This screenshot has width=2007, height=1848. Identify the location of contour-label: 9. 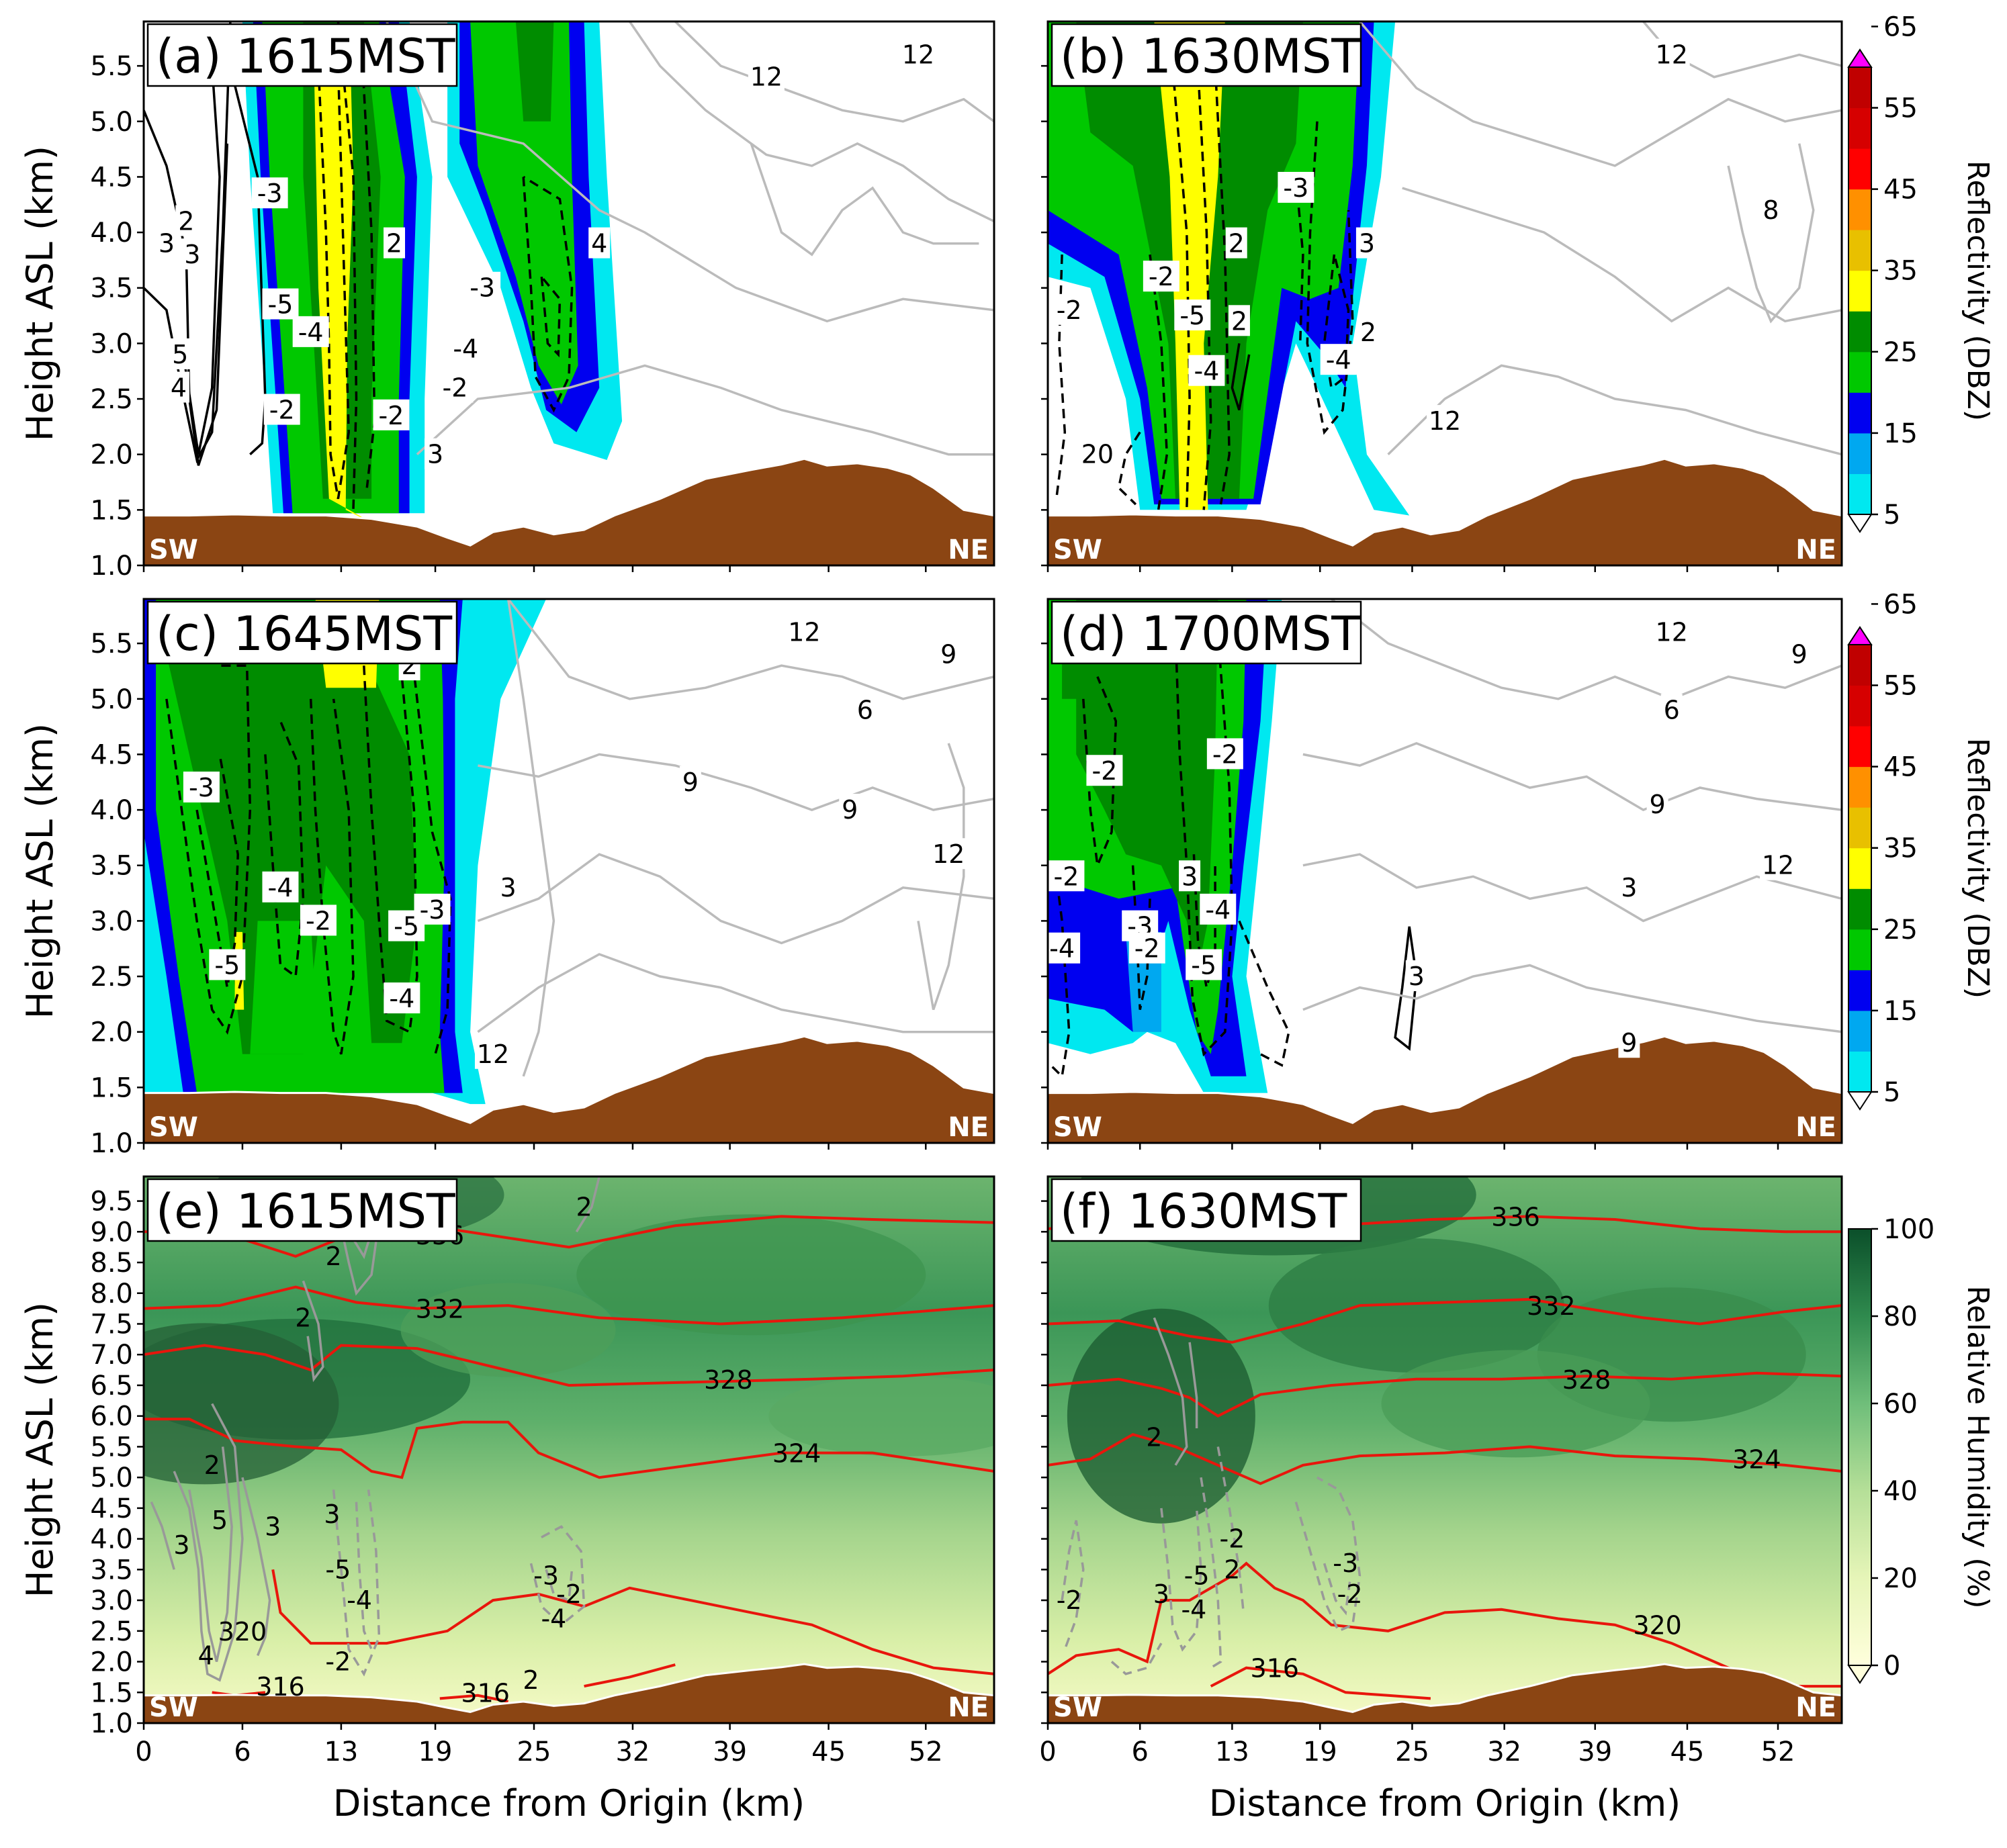
(1657, 803).